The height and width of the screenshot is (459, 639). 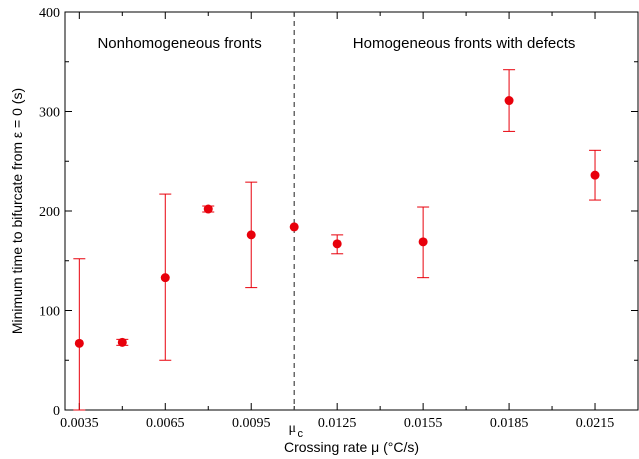 I want to click on annotation-homogeneous: Homogeneous fronts with defects, so click(x=464, y=43).